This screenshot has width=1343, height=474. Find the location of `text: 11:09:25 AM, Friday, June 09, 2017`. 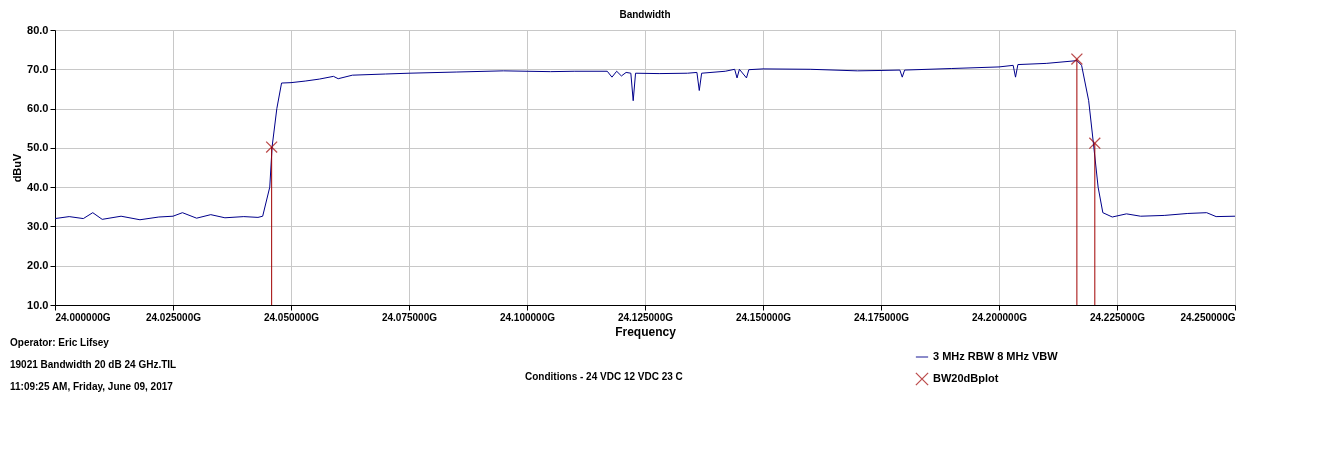

text: 11:09:25 AM, Friday, June 09, 2017 is located at coordinates (92, 386).